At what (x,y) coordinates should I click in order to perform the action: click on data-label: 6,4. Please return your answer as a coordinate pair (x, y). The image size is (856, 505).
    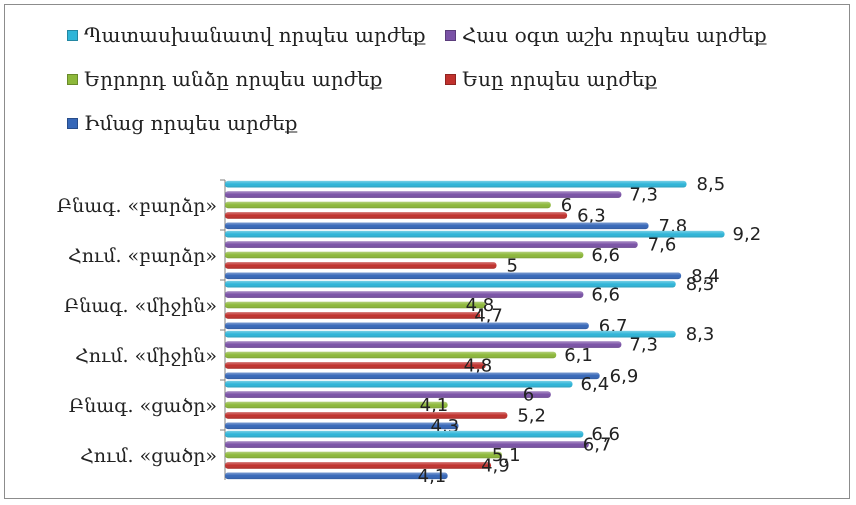
    Looking at the image, I should click on (595, 384).